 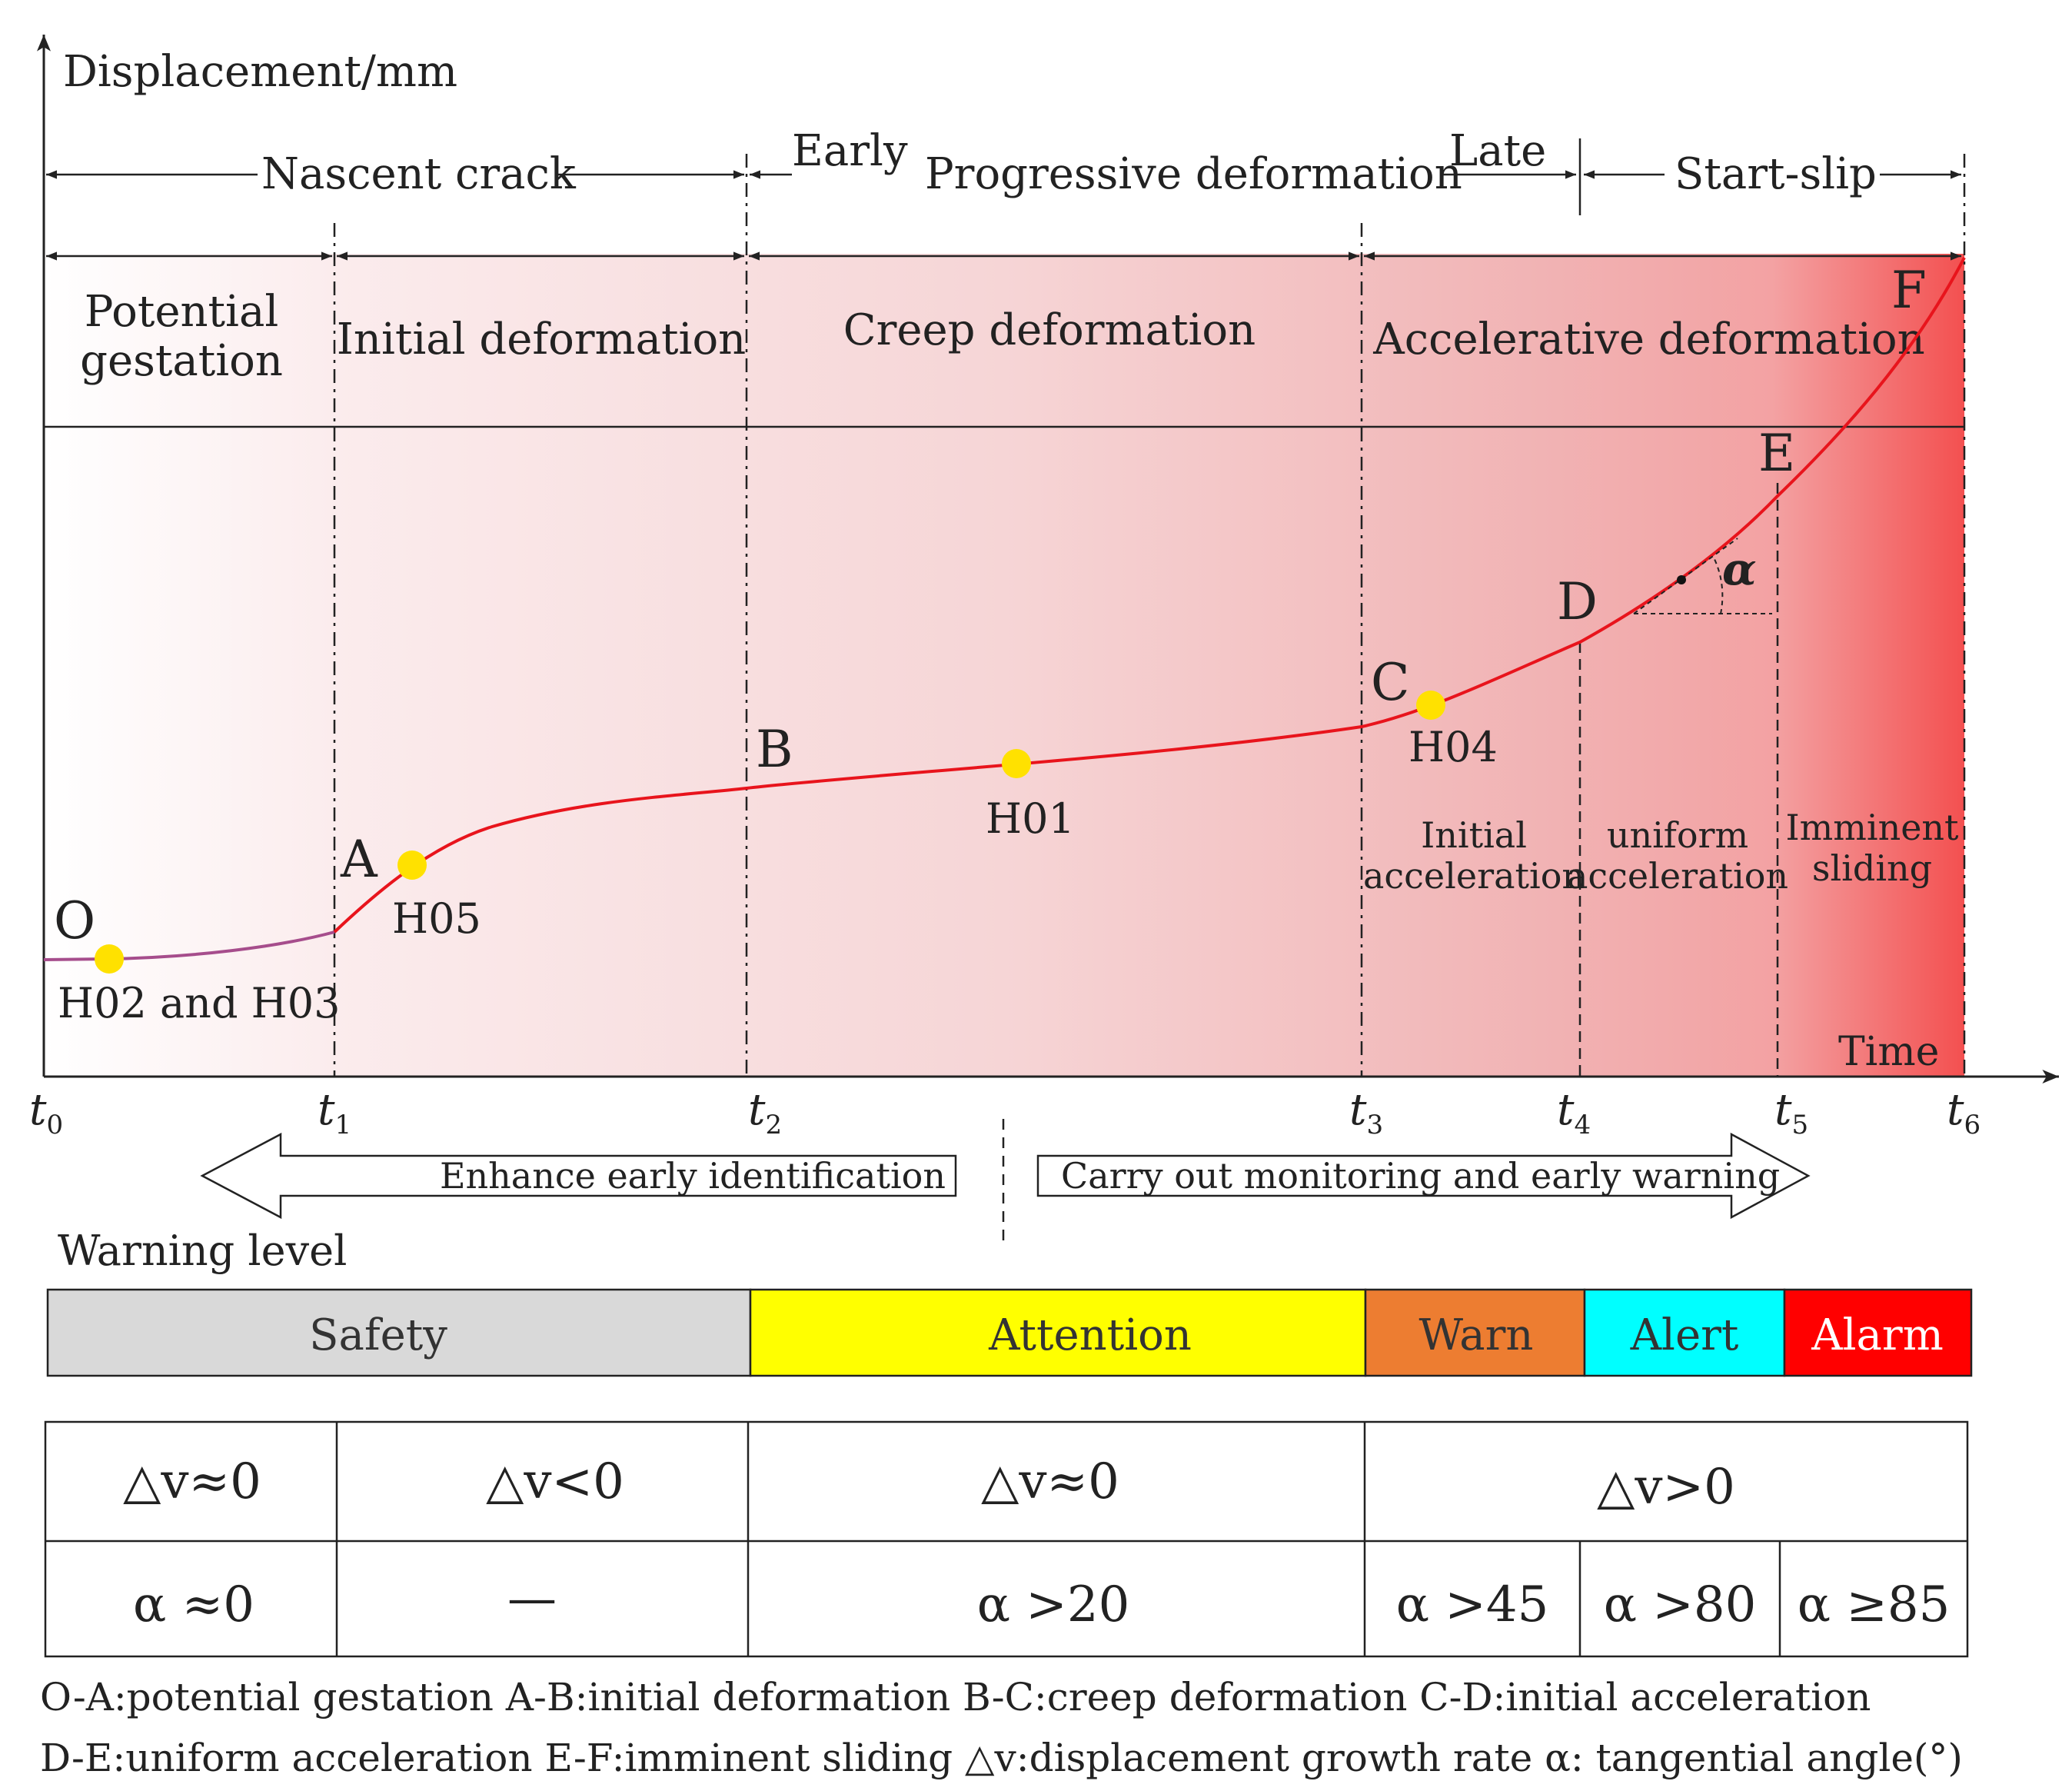 What do you see at coordinates (1497, 151) in the screenshot?
I see `phase-late: Late` at bounding box center [1497, 151].